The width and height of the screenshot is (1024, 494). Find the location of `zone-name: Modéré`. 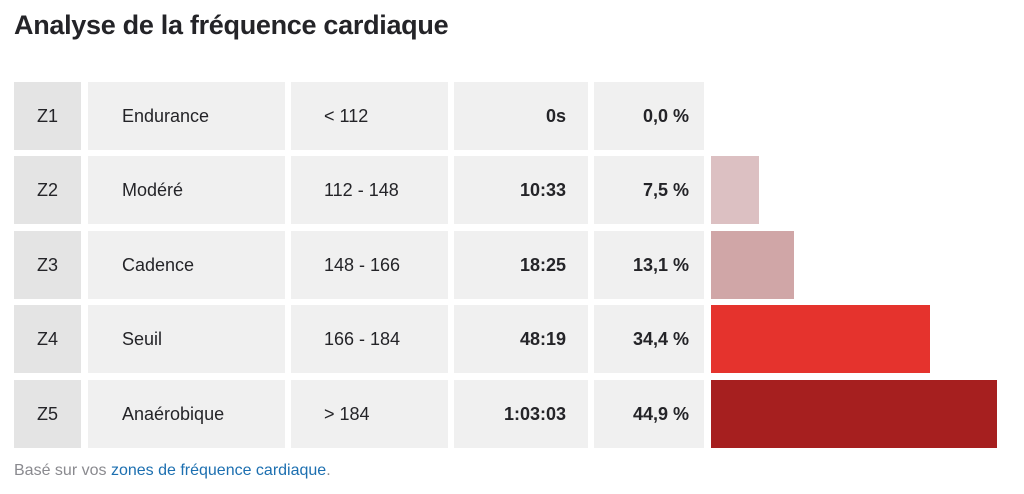

zone-name: Modéré is located at coordinates (186, 190).